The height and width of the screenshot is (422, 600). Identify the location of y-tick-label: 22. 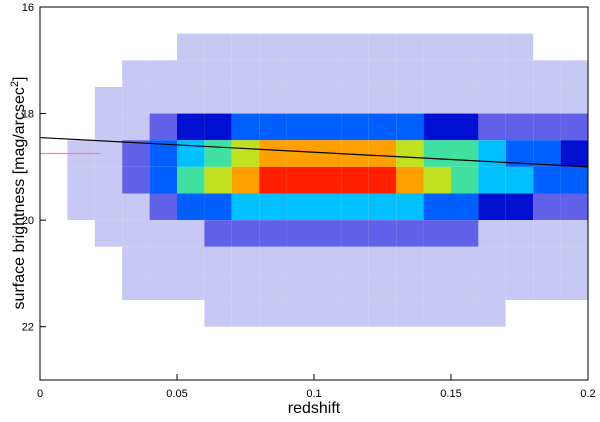
(28, 328).